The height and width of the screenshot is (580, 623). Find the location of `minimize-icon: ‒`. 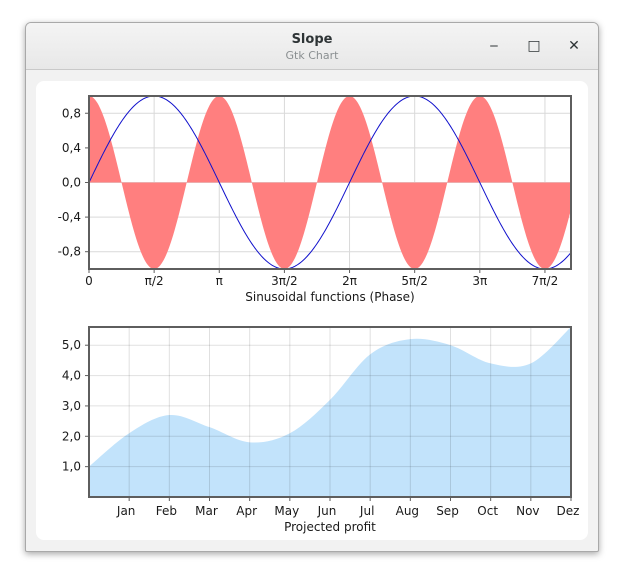

minimize-icon: ‒ is located at coordinates (494, 46).